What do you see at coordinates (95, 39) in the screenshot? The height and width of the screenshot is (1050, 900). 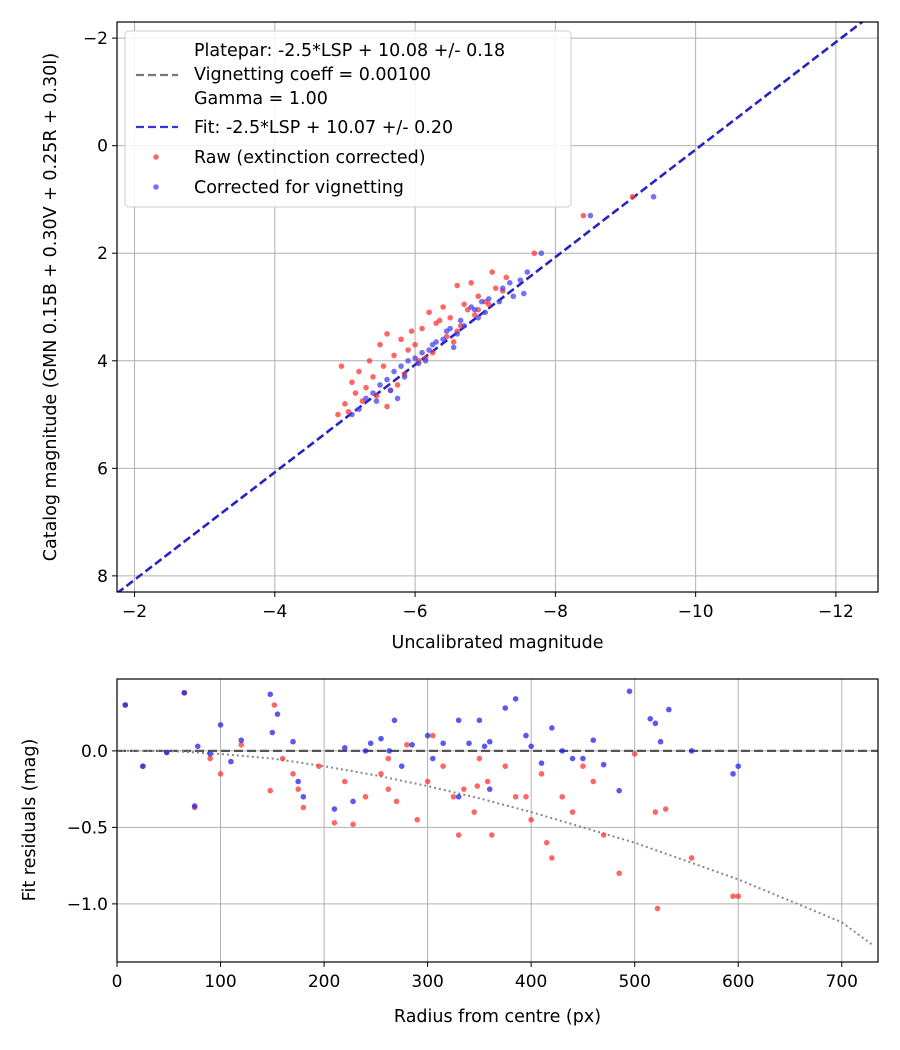 I see `y-tick-label: −2` at bounding box center [95, 39].